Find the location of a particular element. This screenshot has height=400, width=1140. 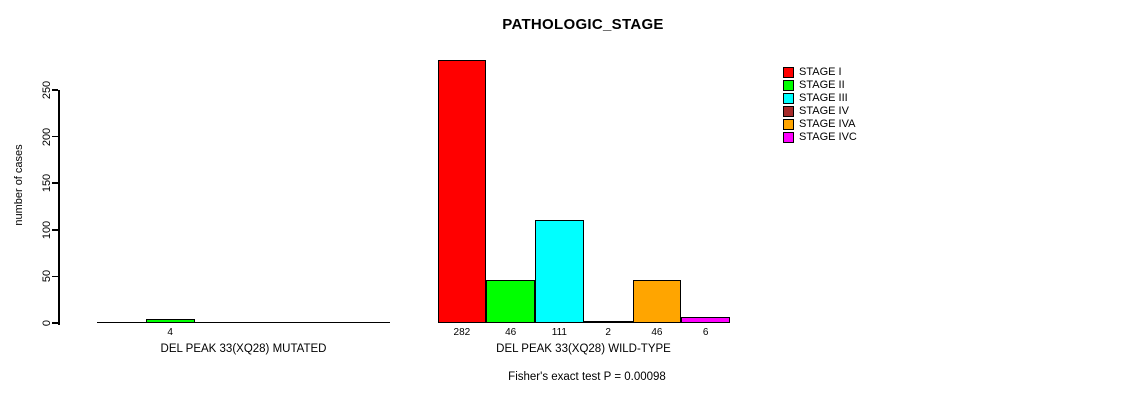

y-axis-tick-label: 150 is located at coordinates (47, 183).